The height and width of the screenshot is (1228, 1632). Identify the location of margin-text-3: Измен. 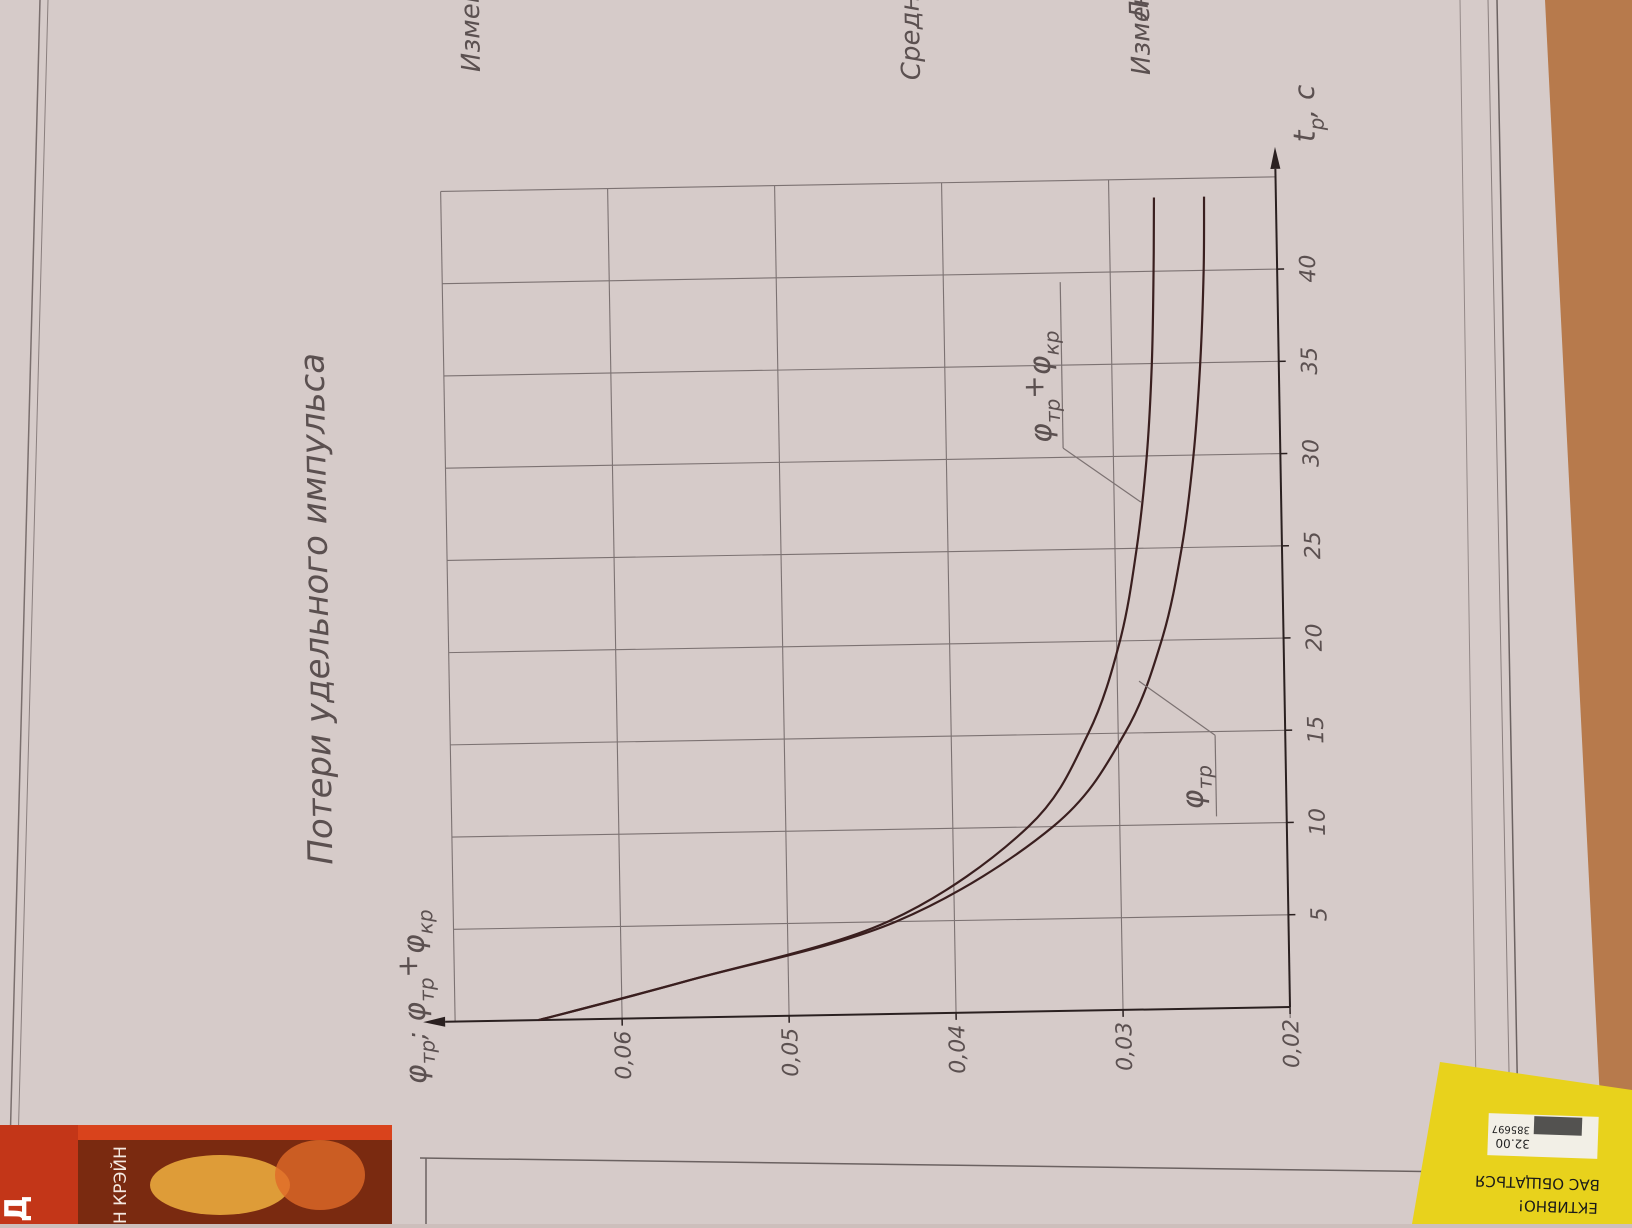
(471, 36).